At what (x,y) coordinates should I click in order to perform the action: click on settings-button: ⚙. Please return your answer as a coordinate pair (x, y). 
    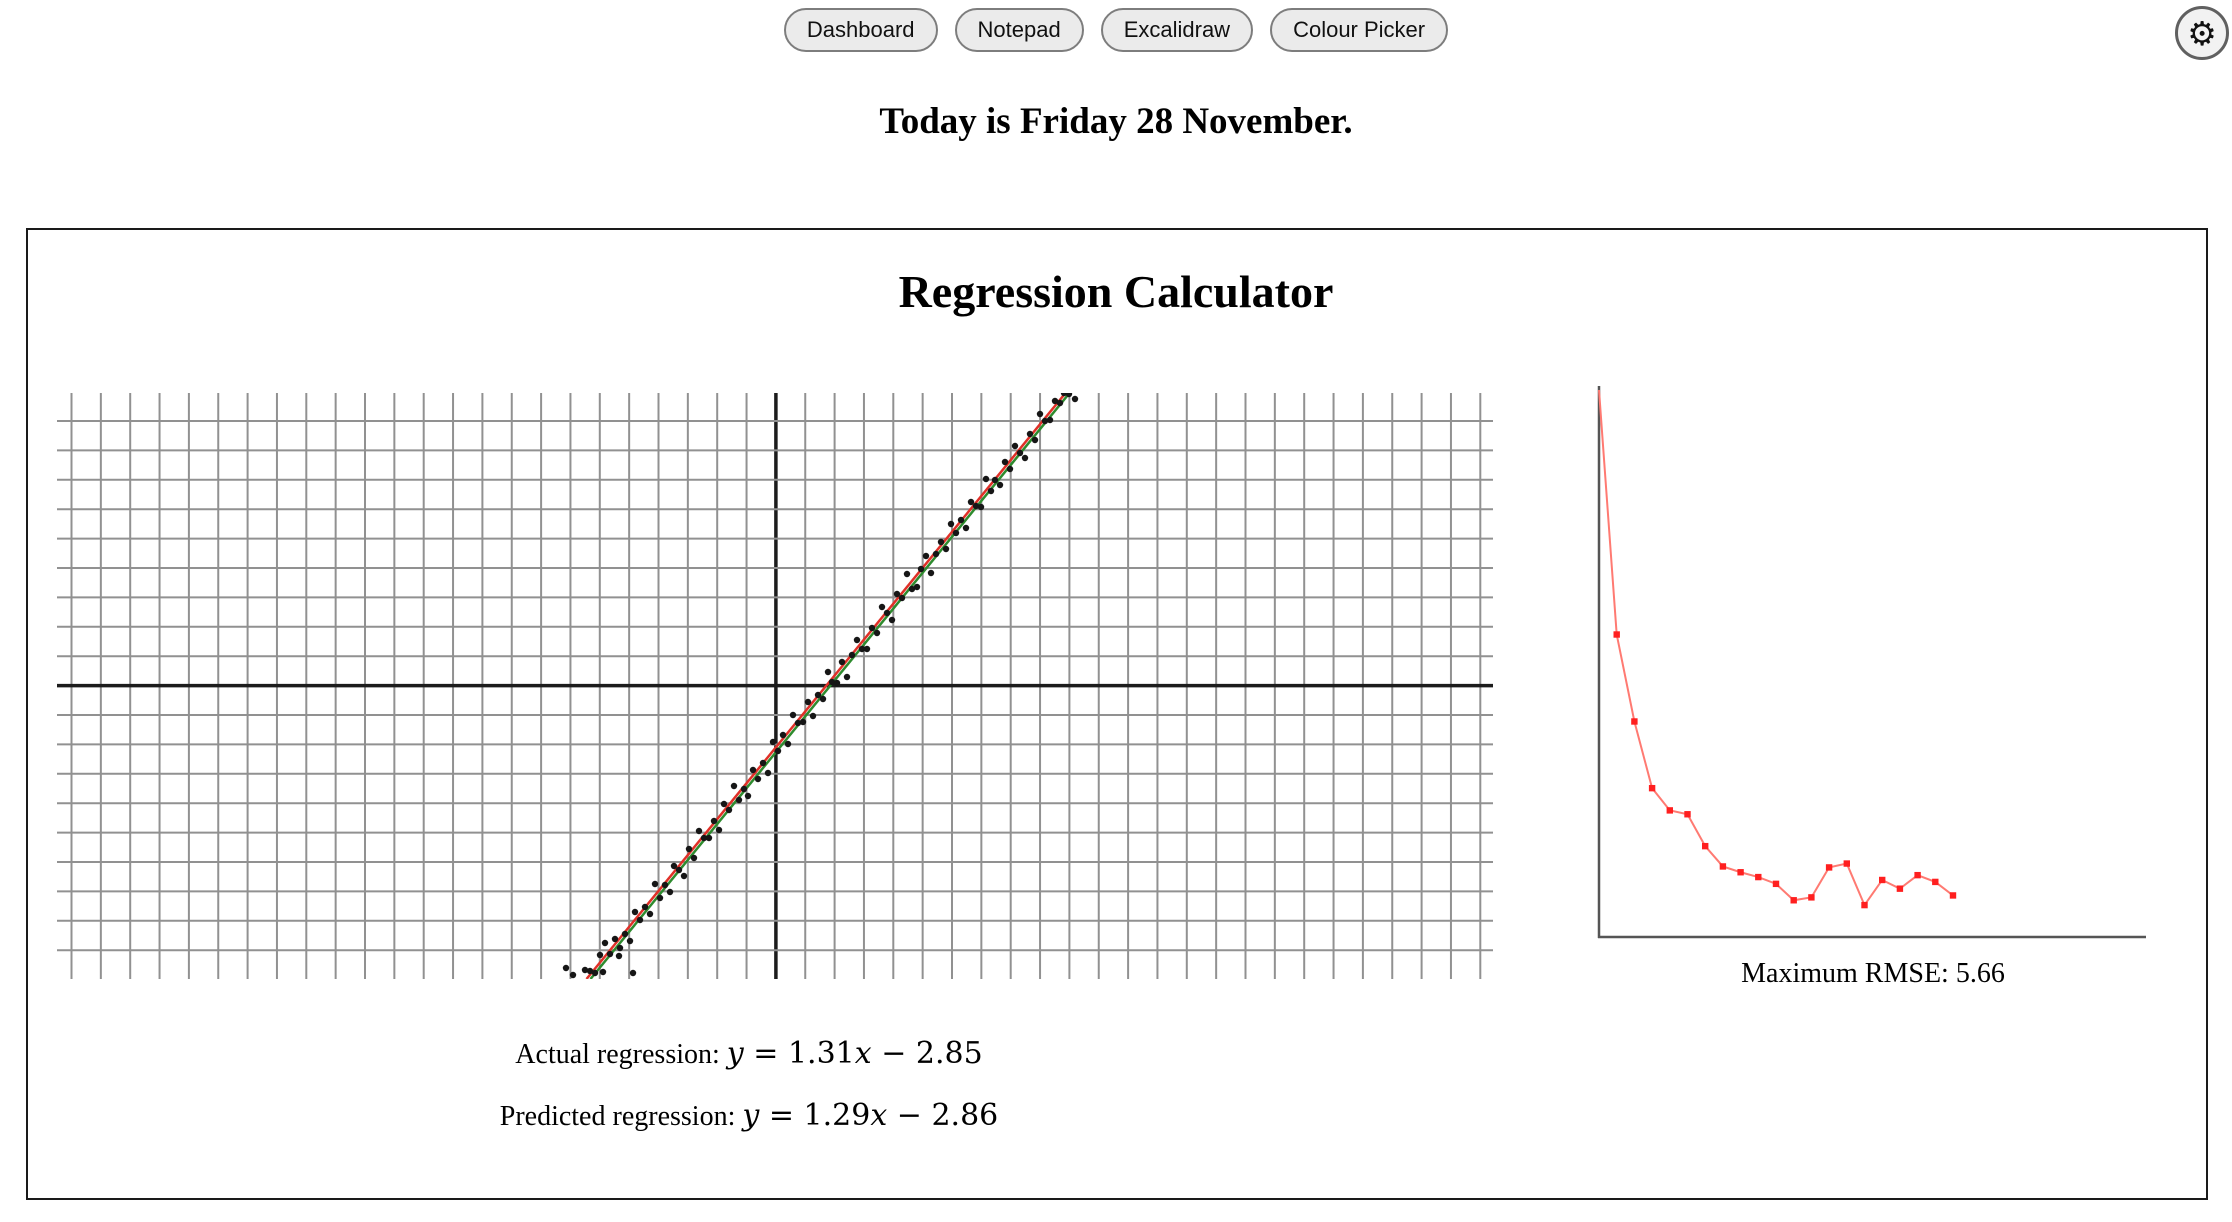
    Looking at the image, I should click on (2202, 33).